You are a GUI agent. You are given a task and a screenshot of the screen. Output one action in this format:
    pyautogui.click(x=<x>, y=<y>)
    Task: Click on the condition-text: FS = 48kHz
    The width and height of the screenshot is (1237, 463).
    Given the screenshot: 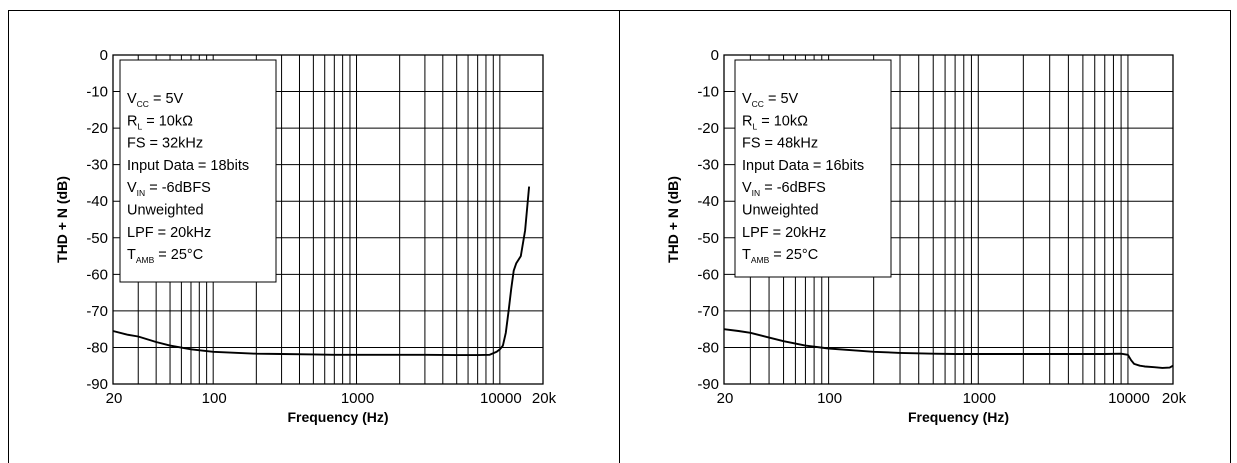 What is the action you would take?
    pyautogui.click(x=780, y=144)
    